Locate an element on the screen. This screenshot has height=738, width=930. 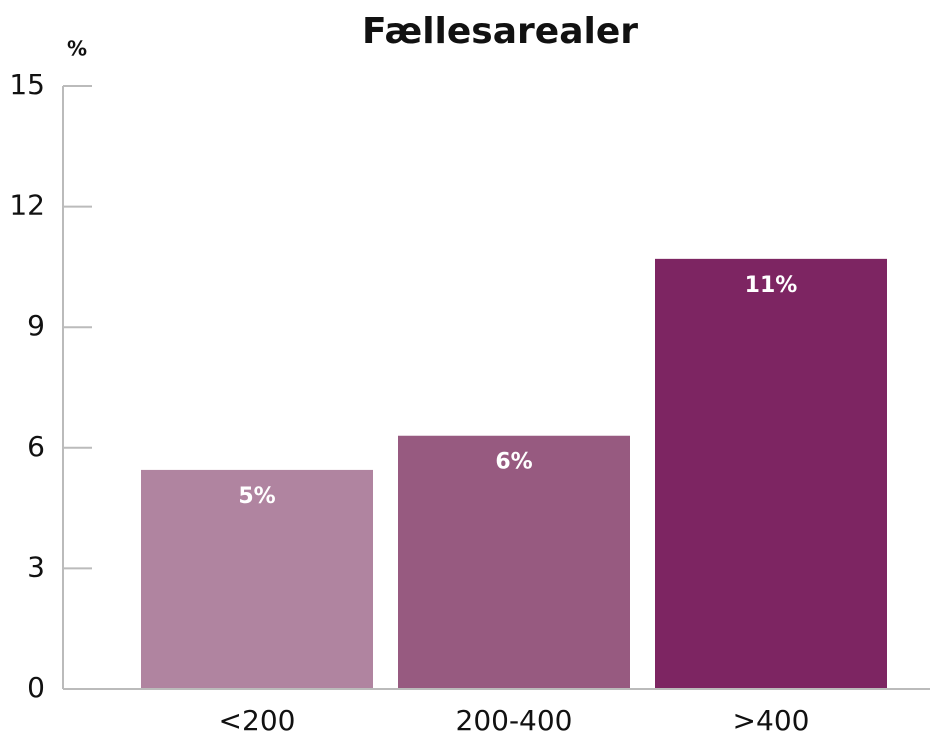
x-tick-label: >400 is located at coordinates (771, 720).